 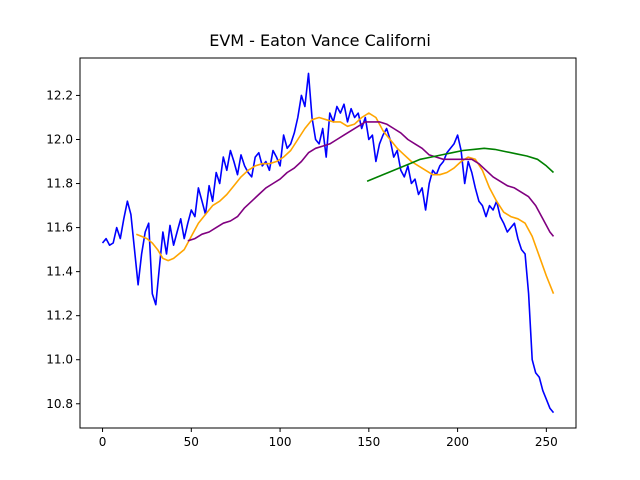 What do you see at coordinates (63, 249) in the screenshot?
I see `y-axis: 10.8 11.0 11.2 11.4 11.6 11.8 12.0 12.2` at bounding box center [63, 249].